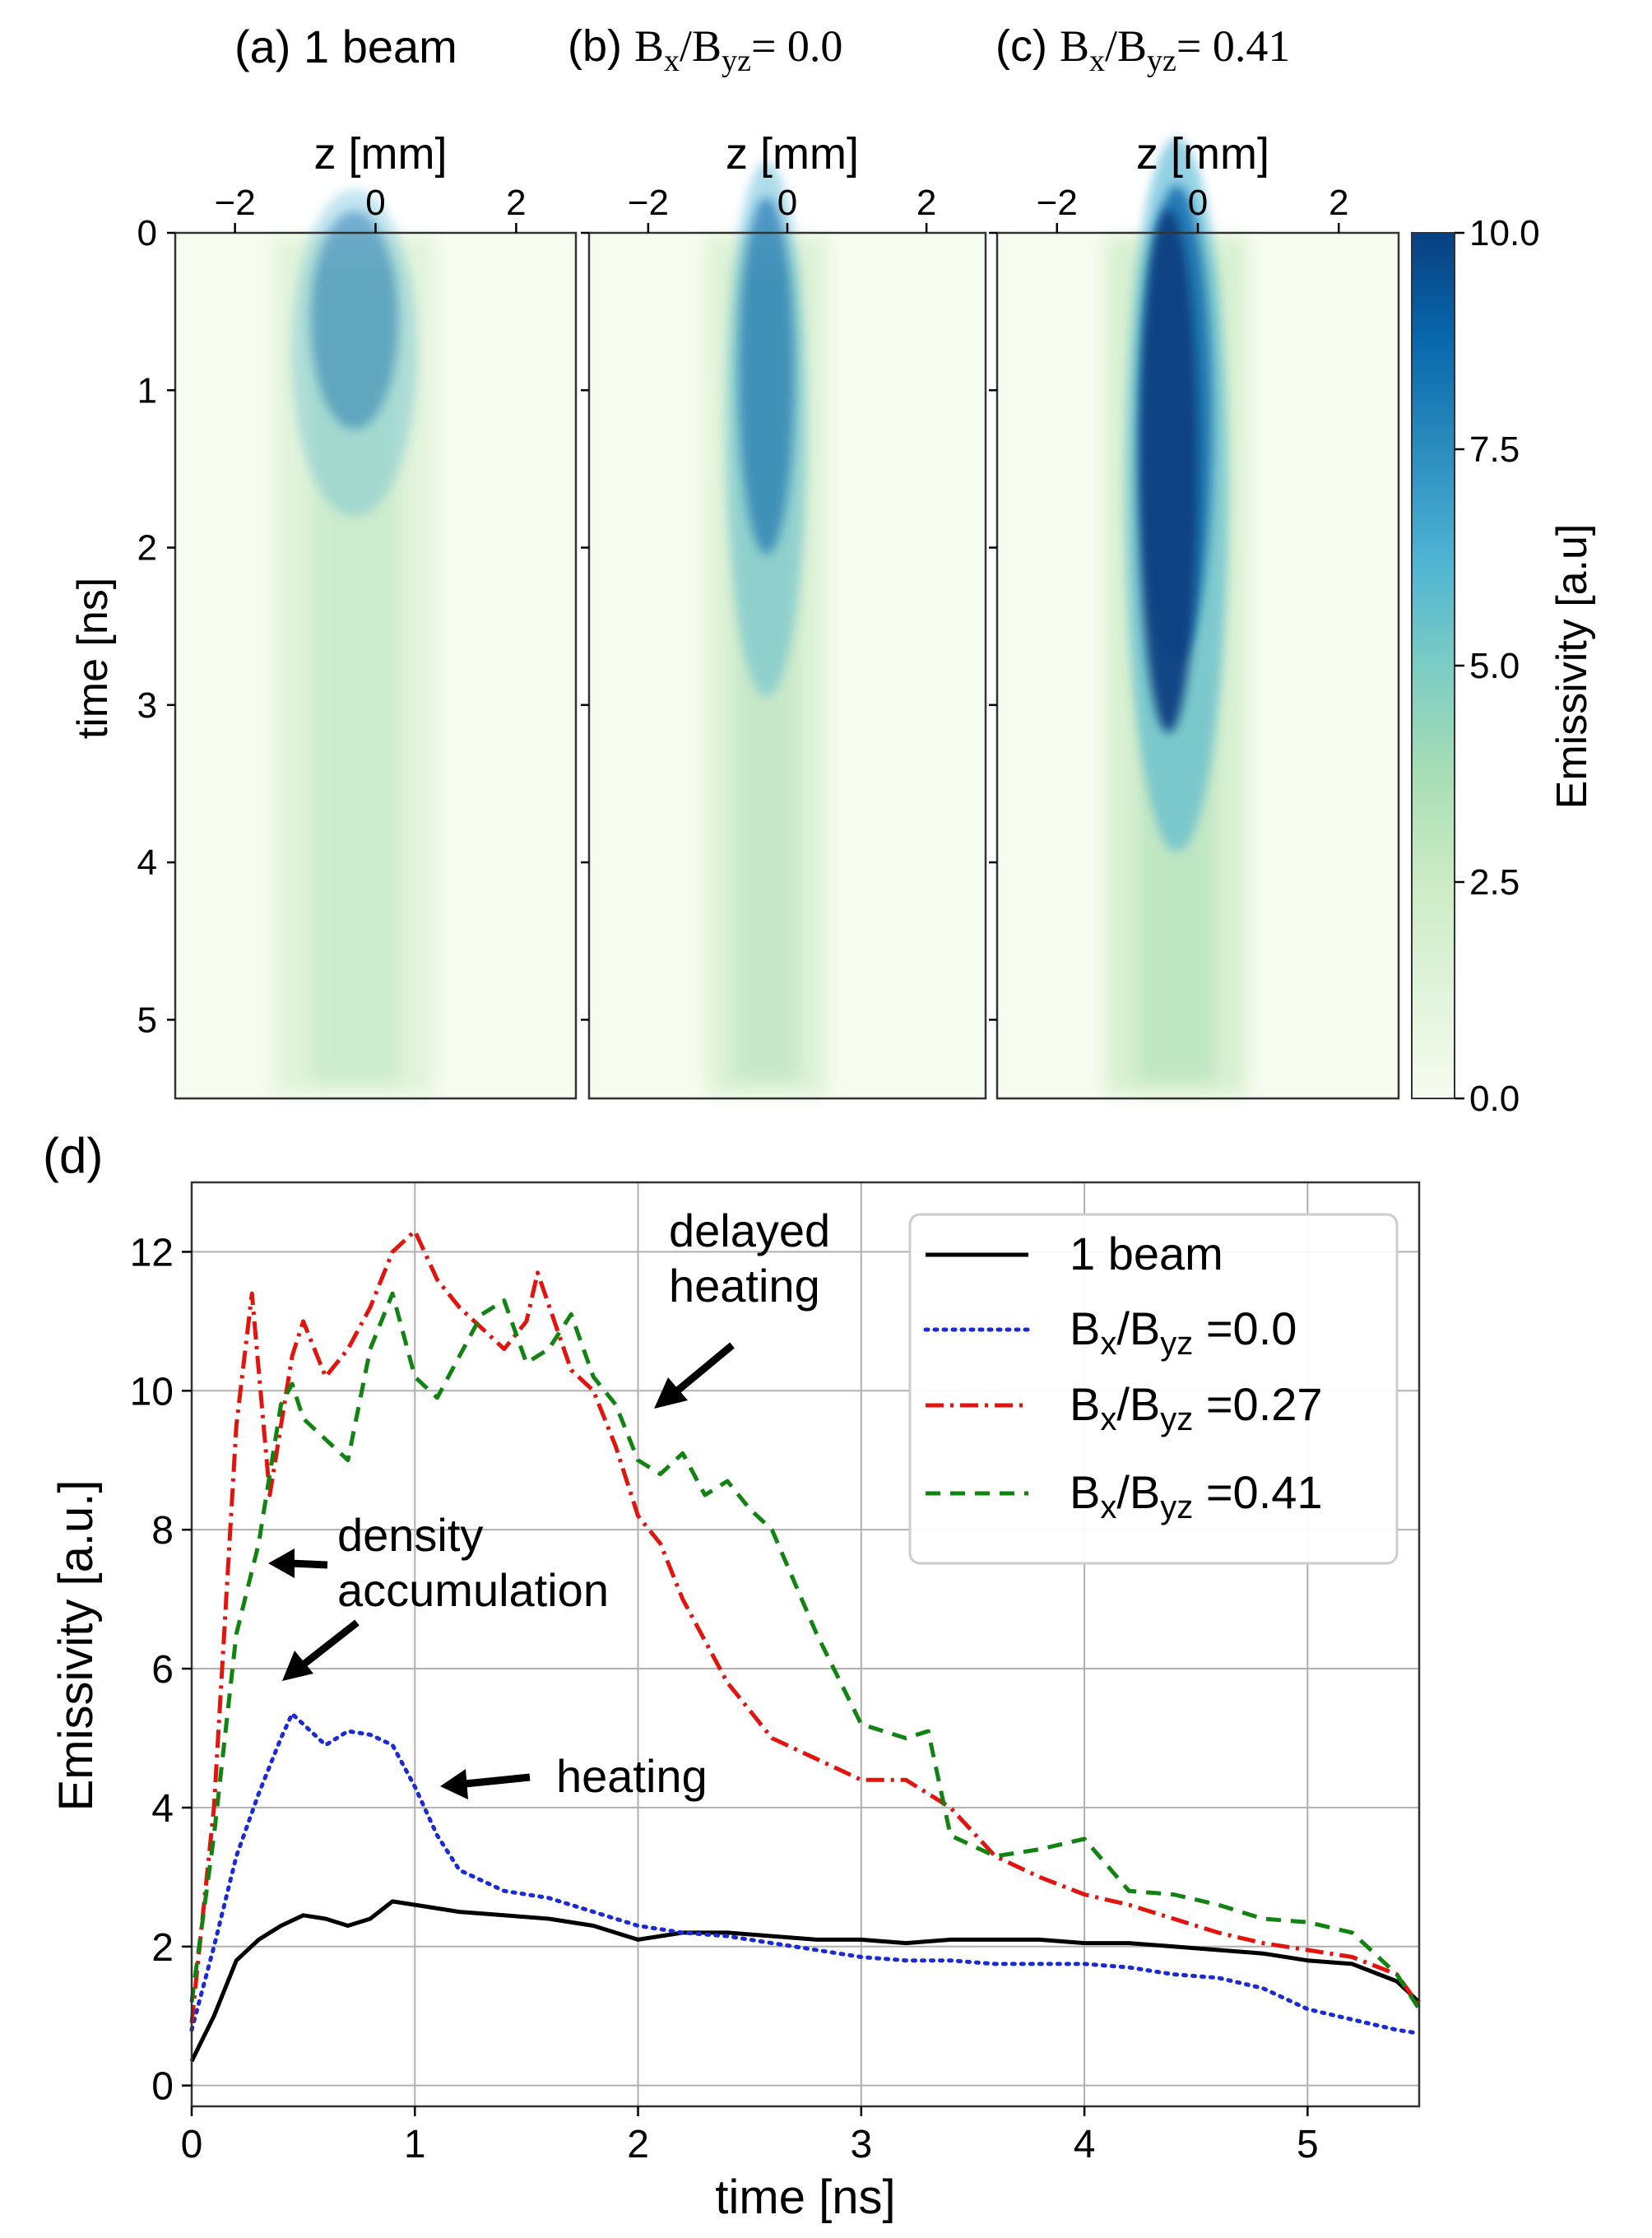  I want to click on heatmap-xlabel-c: z [mm], so click(1203, 154).